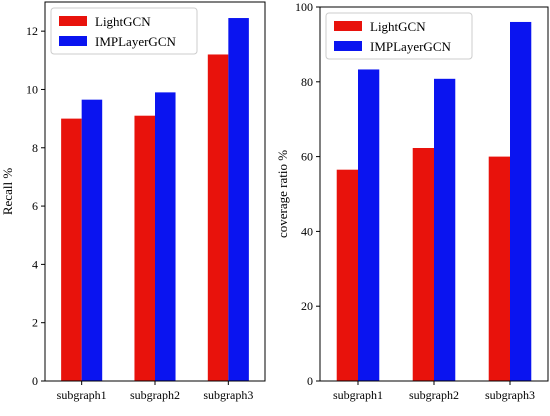 Image resolution: width=550 pixels, height=416 pixels. I want to click on recall-bar-lightgcn-subgraph2, so click(144, 248).